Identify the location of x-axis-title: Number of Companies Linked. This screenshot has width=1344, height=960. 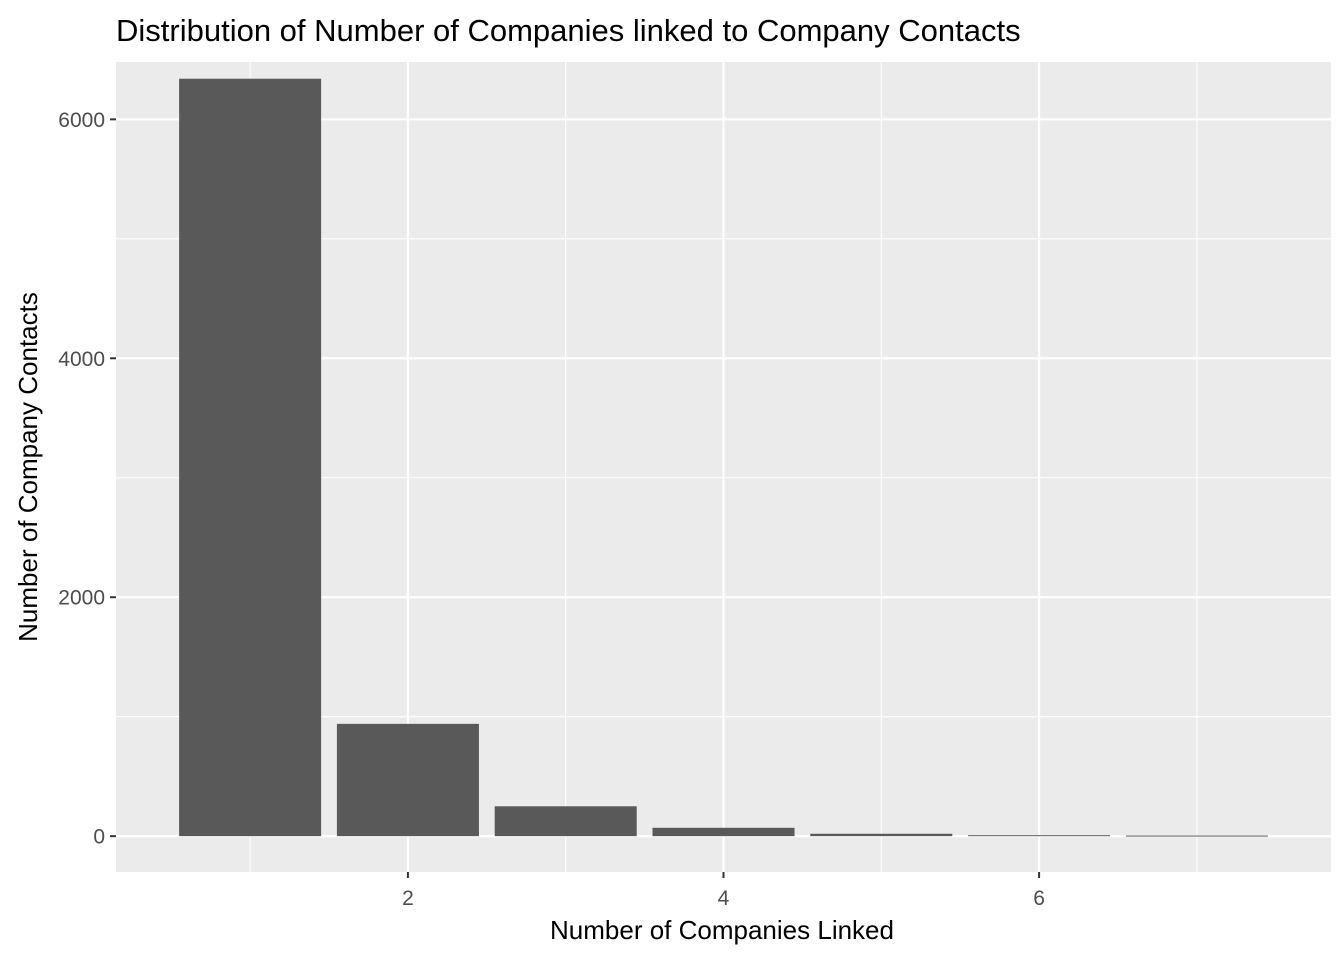
(722, 930).